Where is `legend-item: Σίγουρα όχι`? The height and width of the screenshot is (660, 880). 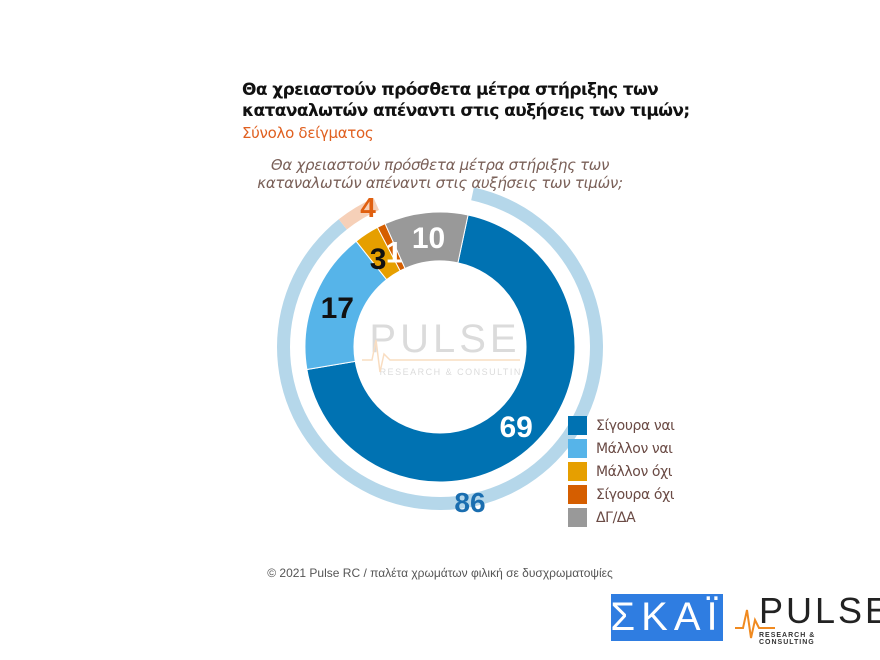
legend-item: Σίγουρα όχι is located at coordinates (621, 494).